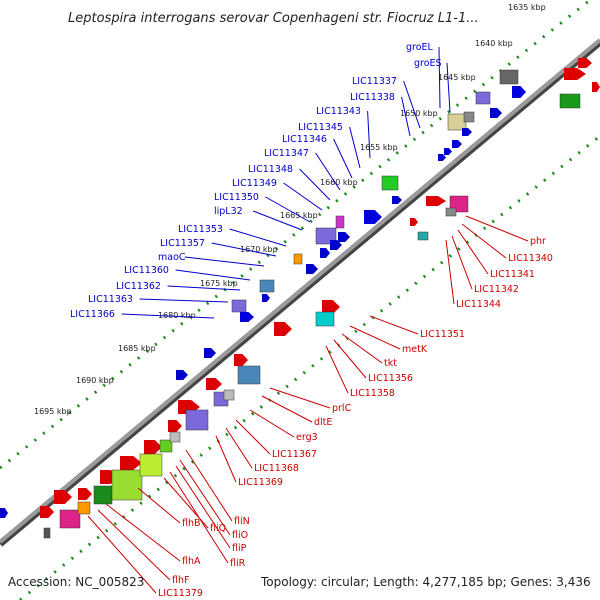  Describe the element at coordinates (191, 523) in the screenshot. I see `gene-label-bottom: flhB` at that location.